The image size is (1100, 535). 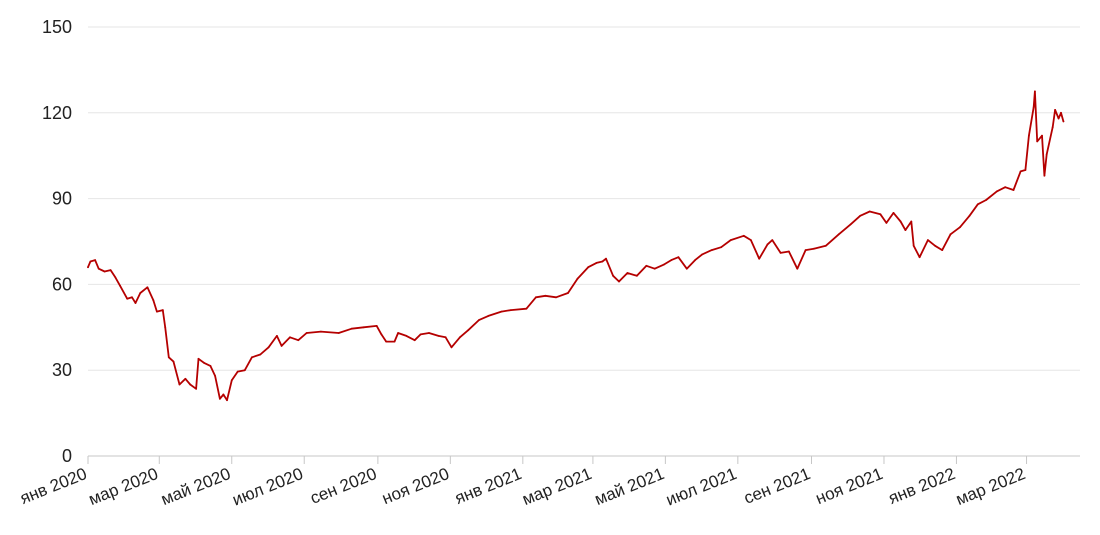 What do you see at coordinates (268, 486) in the screenshot?
I see `x-tick-label: июл 2020` at bounding box center [268, 486].